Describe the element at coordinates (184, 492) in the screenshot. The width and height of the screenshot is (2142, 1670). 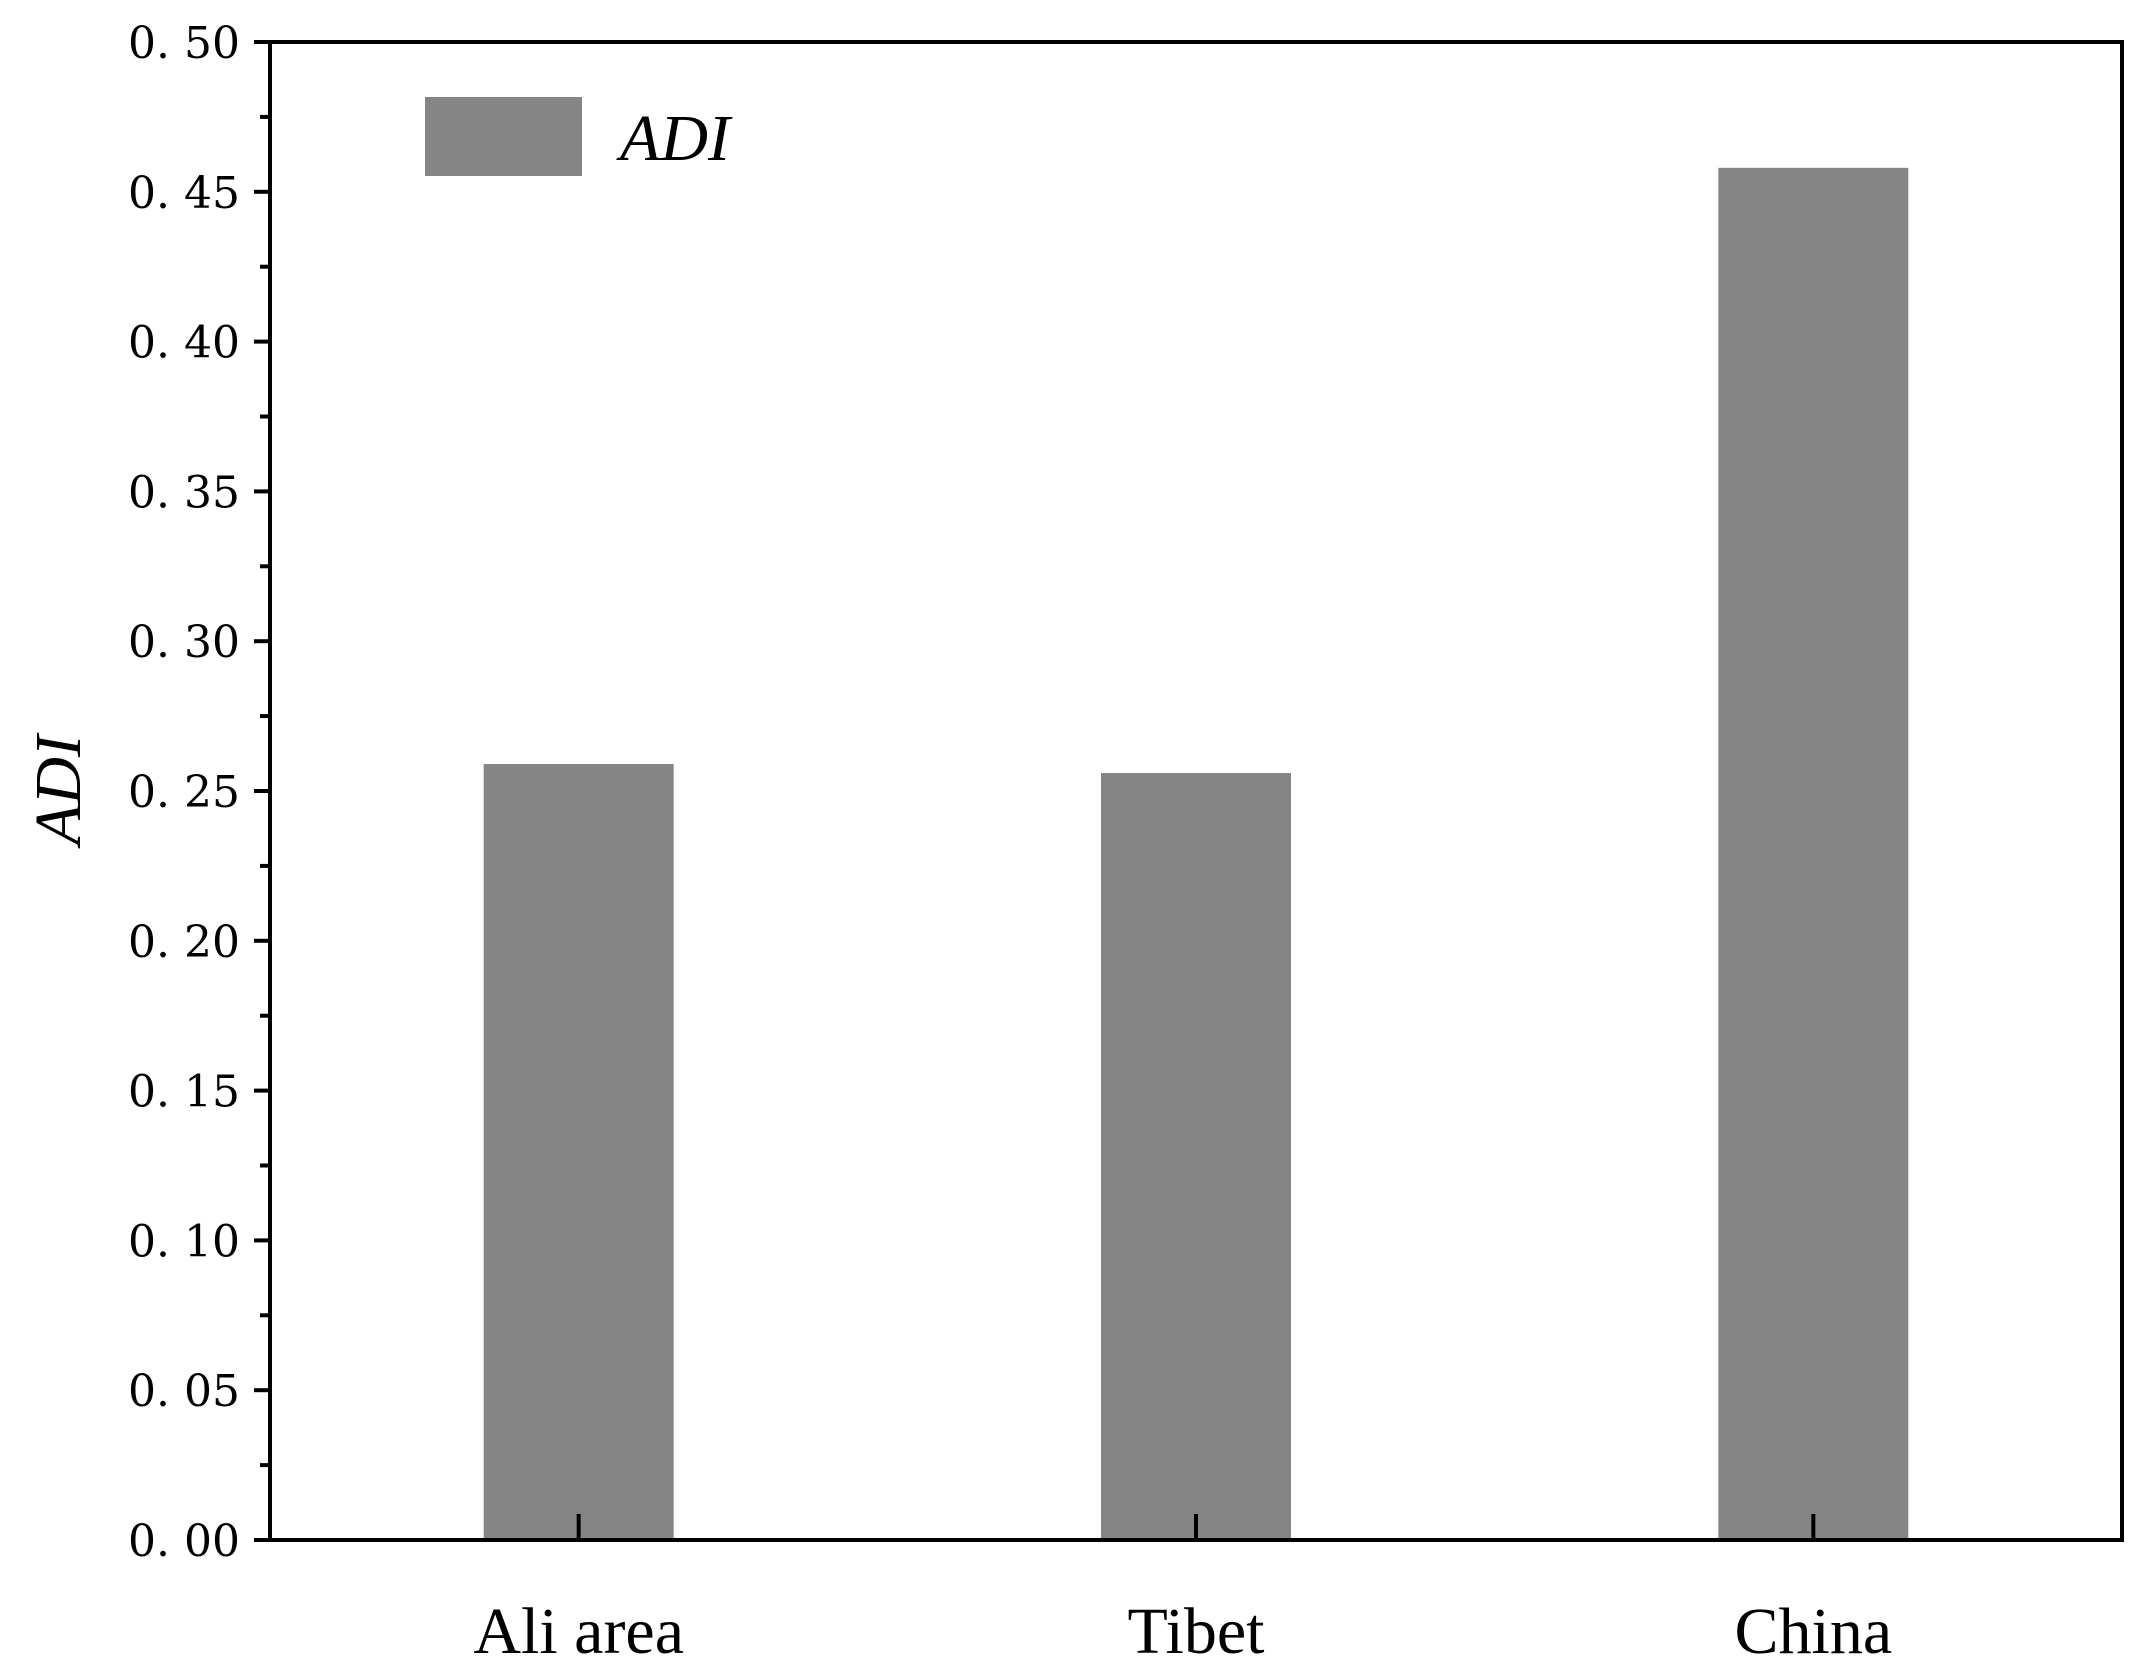
I see `y-tick-label: 0. 35` at that location.